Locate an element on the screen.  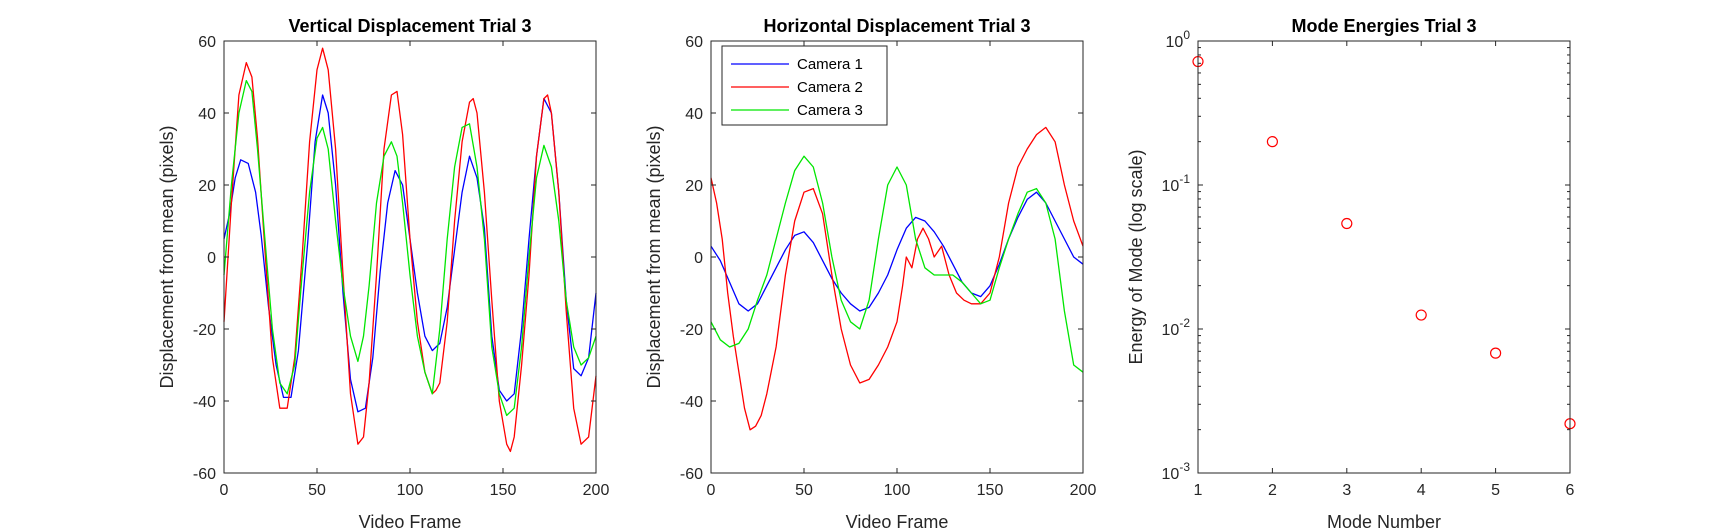
x-tick-label: 2 is located at coordinates (1272, 490).